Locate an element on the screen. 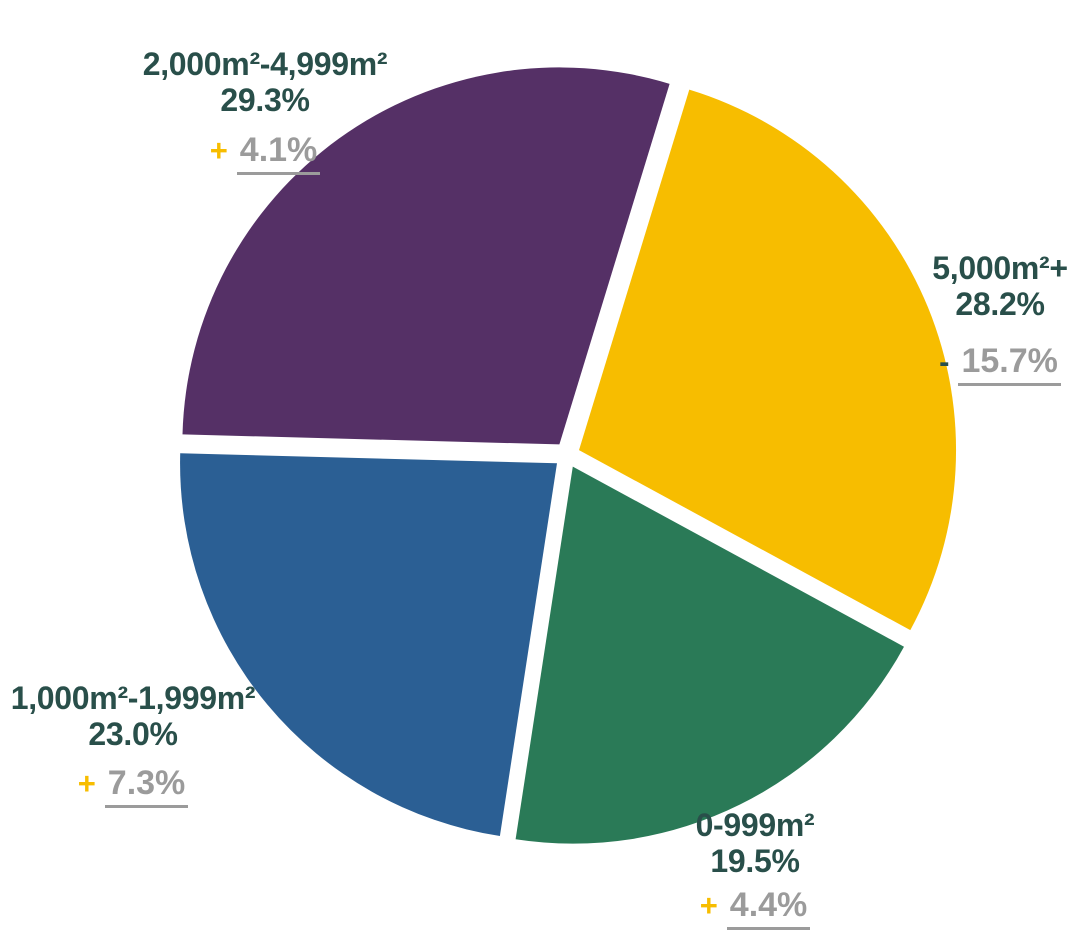 Image resolution: width=1080 pixels, height=935 pixels. slice-percentage-label: 23.0% is located at coordinates (133, 734).